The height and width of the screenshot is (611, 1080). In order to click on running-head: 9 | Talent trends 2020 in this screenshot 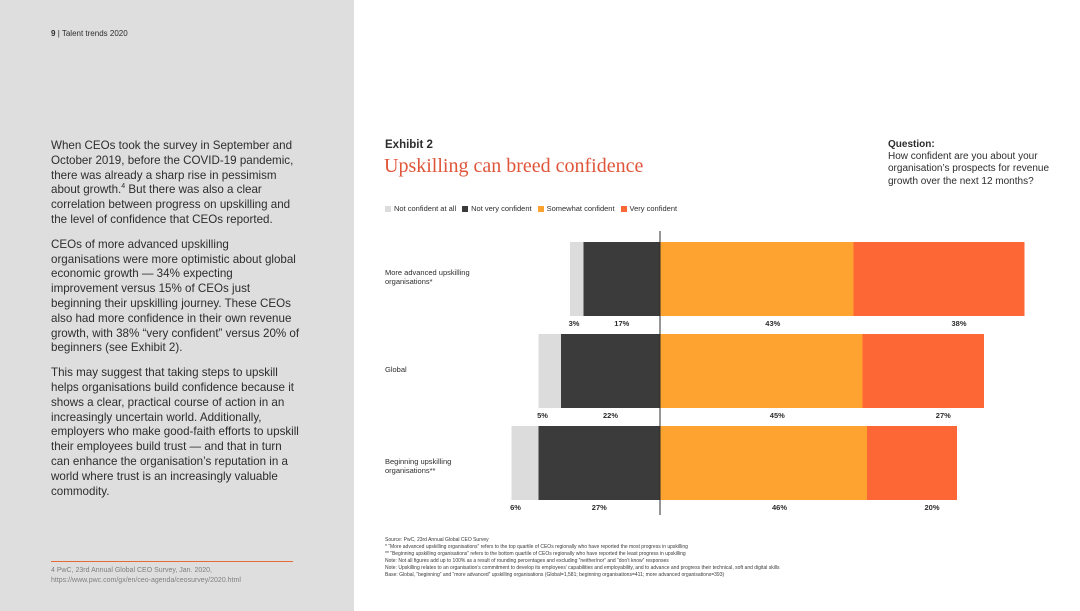, I will do `click(89, 33)`.